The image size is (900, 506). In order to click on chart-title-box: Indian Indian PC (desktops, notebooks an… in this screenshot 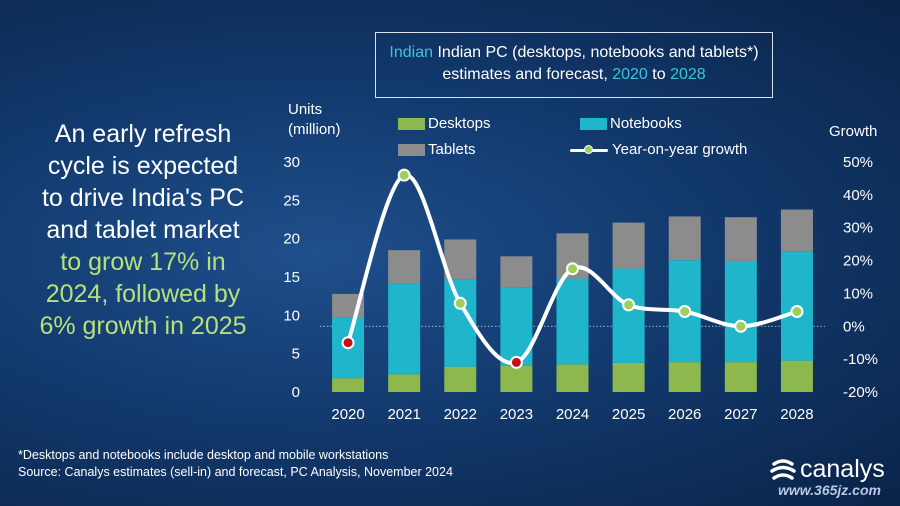, I will do `click(574, 65)`.